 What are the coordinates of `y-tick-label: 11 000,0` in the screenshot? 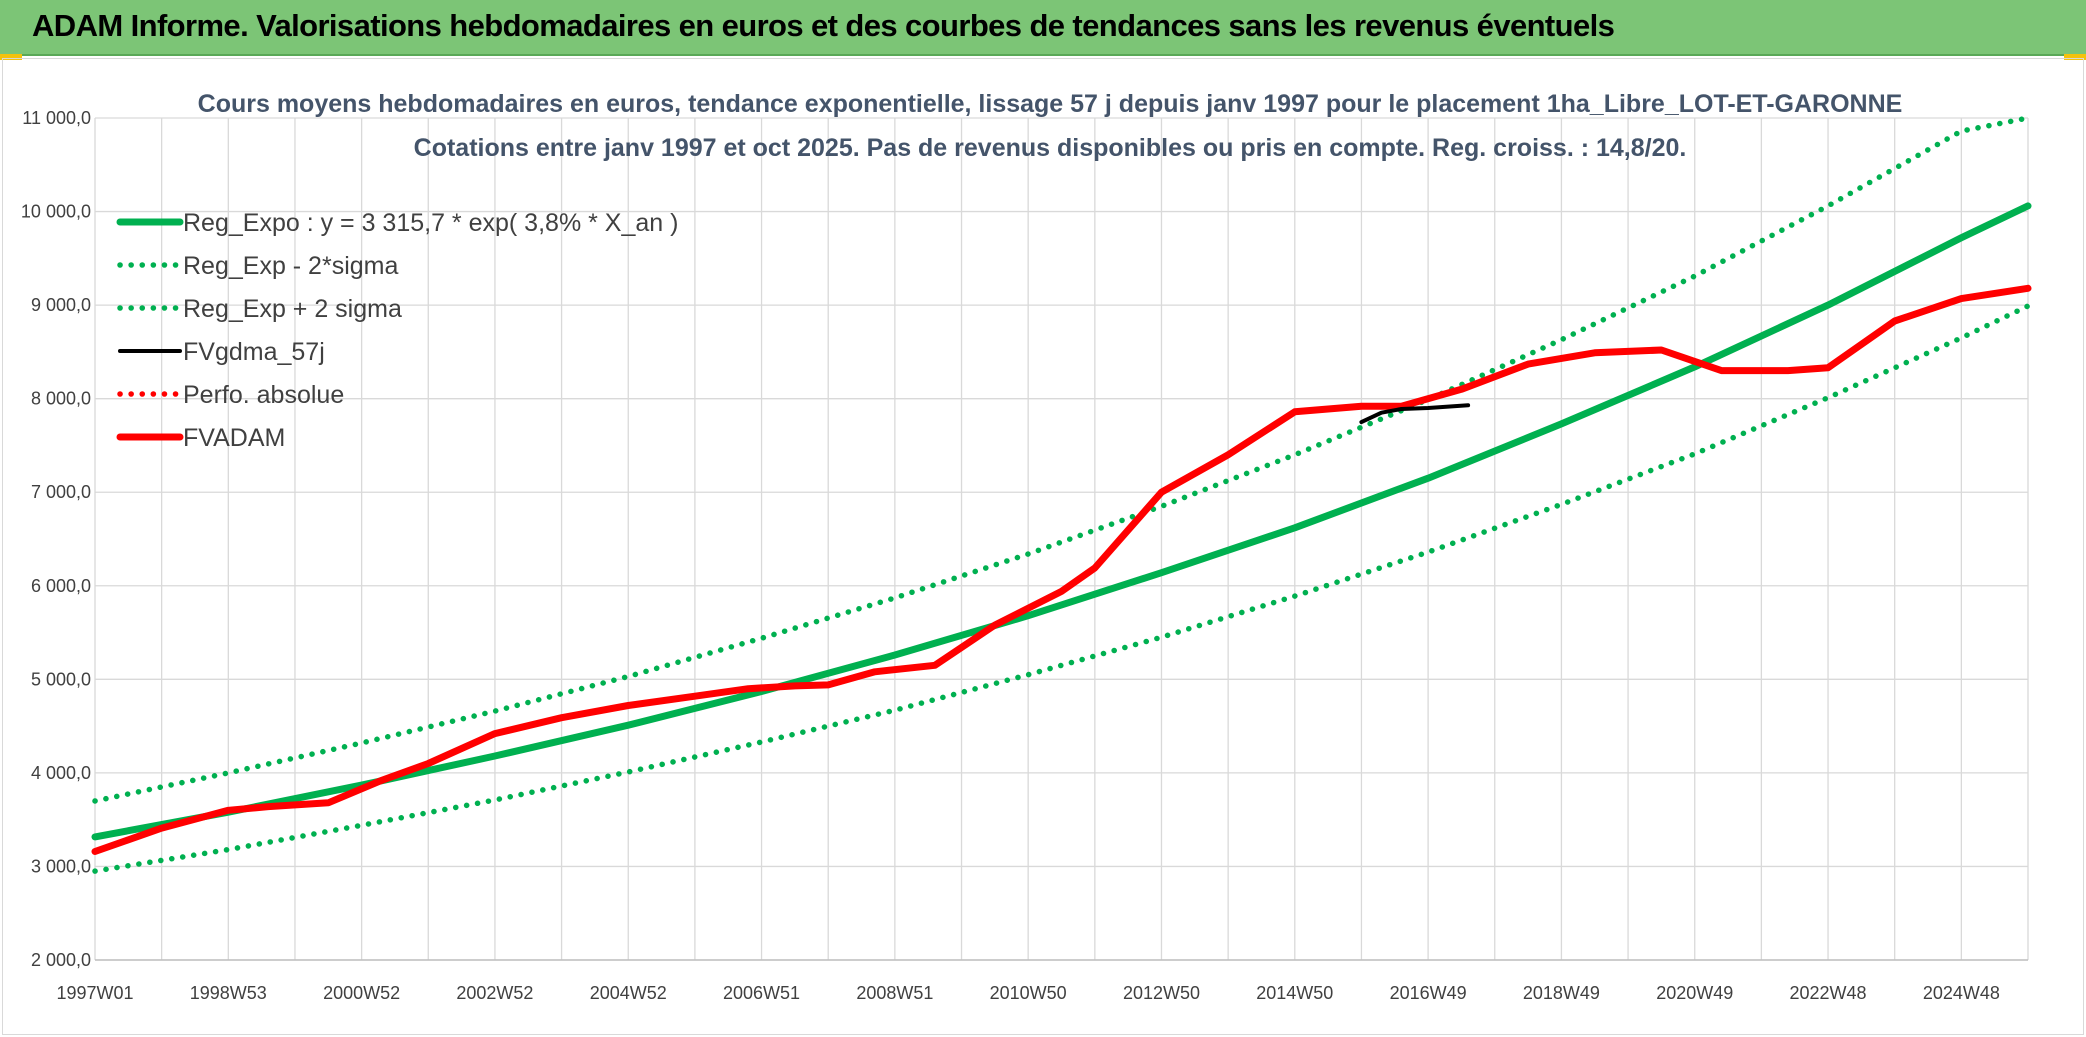 It's located at (56, 118).